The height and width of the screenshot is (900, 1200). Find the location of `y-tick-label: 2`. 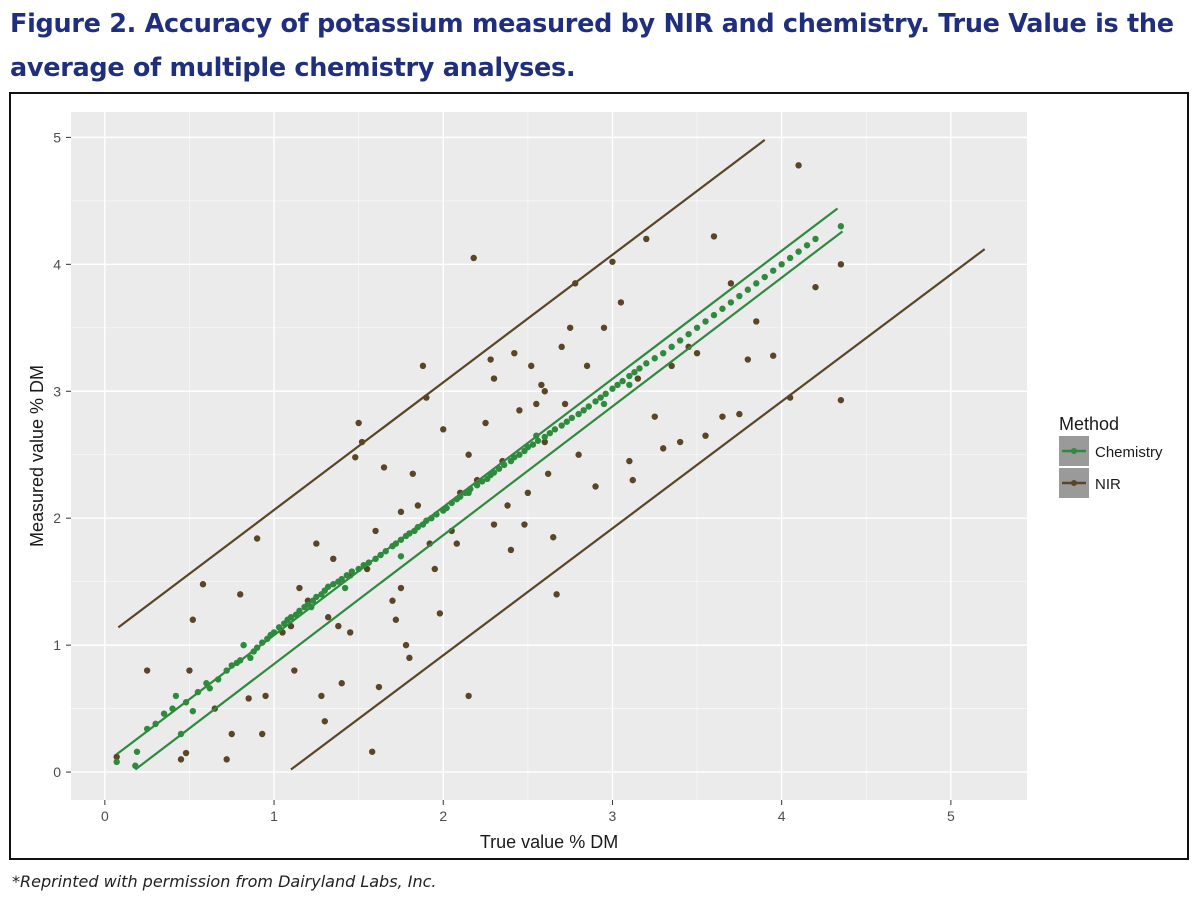

y-tick-label: 2 is located at coordinates (57, 518).